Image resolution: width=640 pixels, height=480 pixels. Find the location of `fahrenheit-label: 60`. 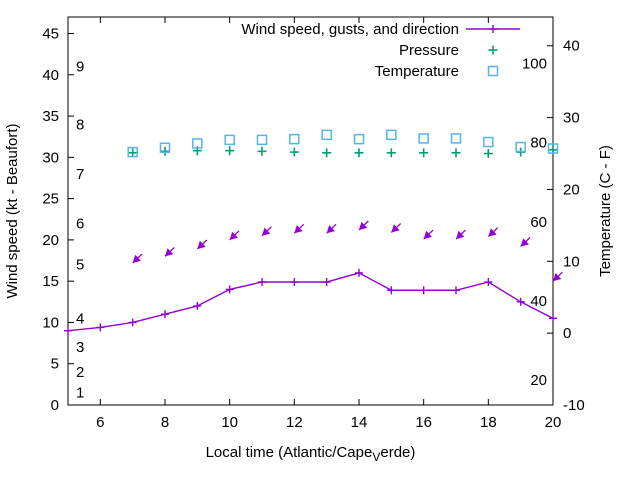

fahrenheit-label: 60 is located at coordinates (538, 222).